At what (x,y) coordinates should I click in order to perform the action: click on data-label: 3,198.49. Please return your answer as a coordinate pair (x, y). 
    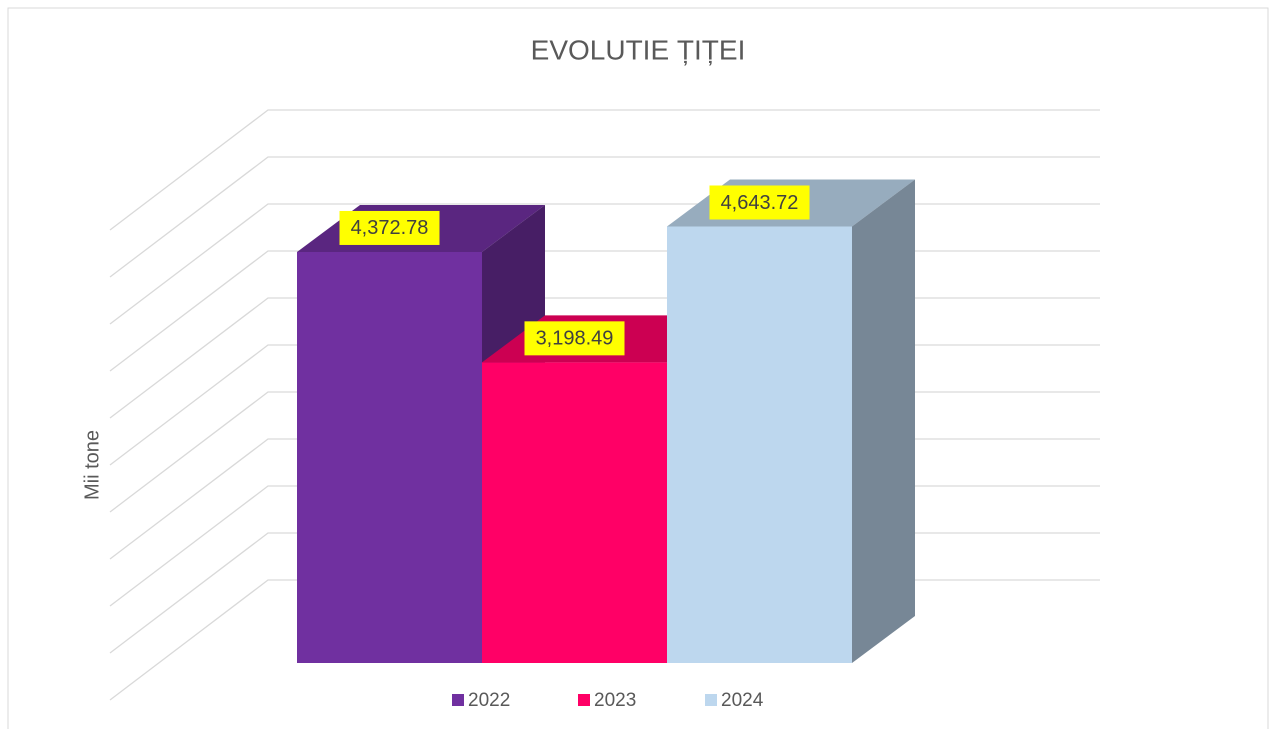
    Looking at the image, I should click on (575, 339).